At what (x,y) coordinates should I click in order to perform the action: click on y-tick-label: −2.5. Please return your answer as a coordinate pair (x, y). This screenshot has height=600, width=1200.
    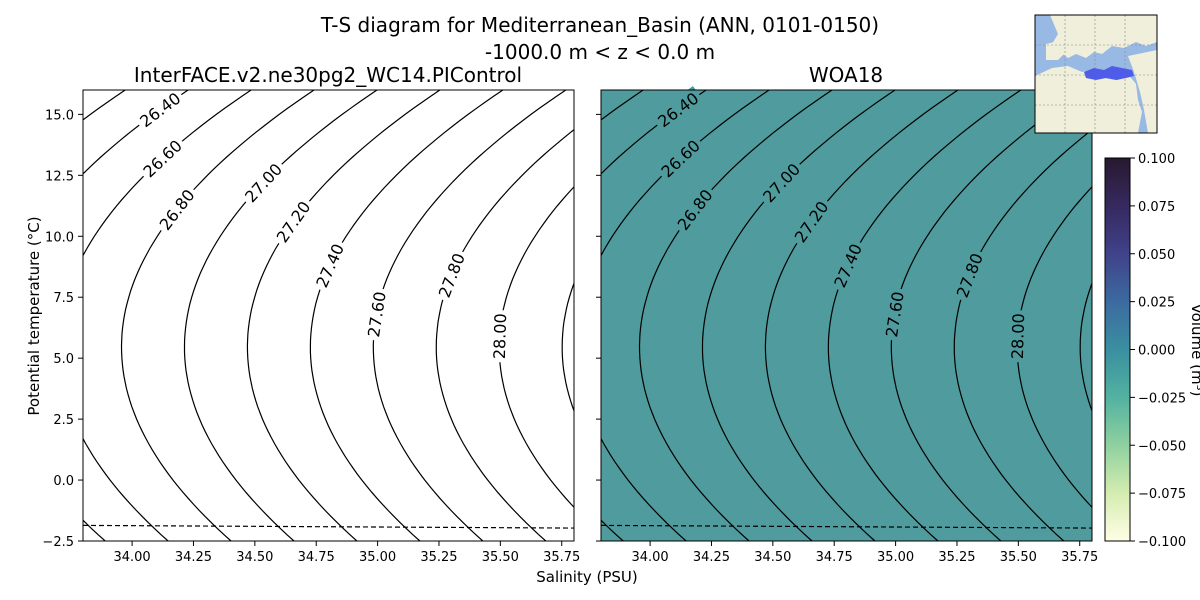
    Looking at the image, I should click on (58, 542).